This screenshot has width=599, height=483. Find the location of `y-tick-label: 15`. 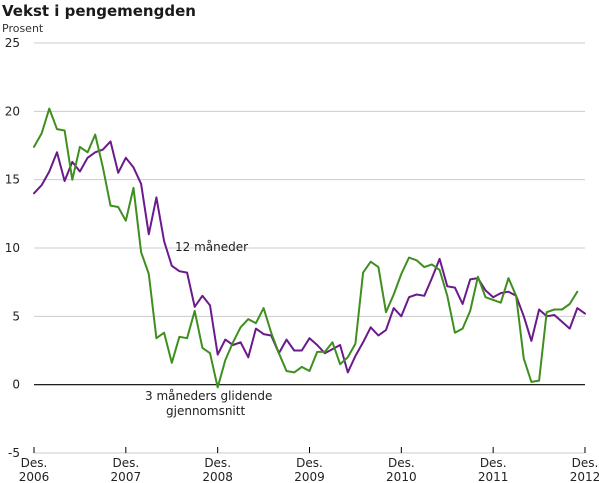

y-tick-label: 15 is located at coordinates (12, 180).